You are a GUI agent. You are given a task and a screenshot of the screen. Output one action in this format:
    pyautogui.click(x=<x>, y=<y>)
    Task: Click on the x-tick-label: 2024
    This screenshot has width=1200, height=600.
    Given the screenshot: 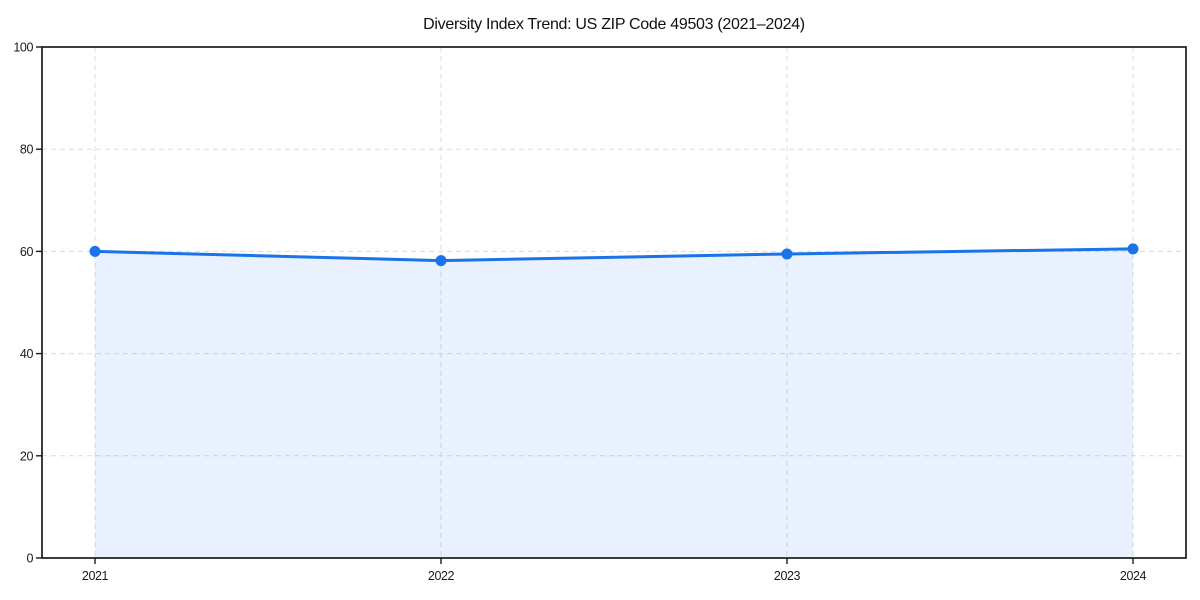 What is the action you would take?
    pyautogui.click(x=1133, y=576)
    